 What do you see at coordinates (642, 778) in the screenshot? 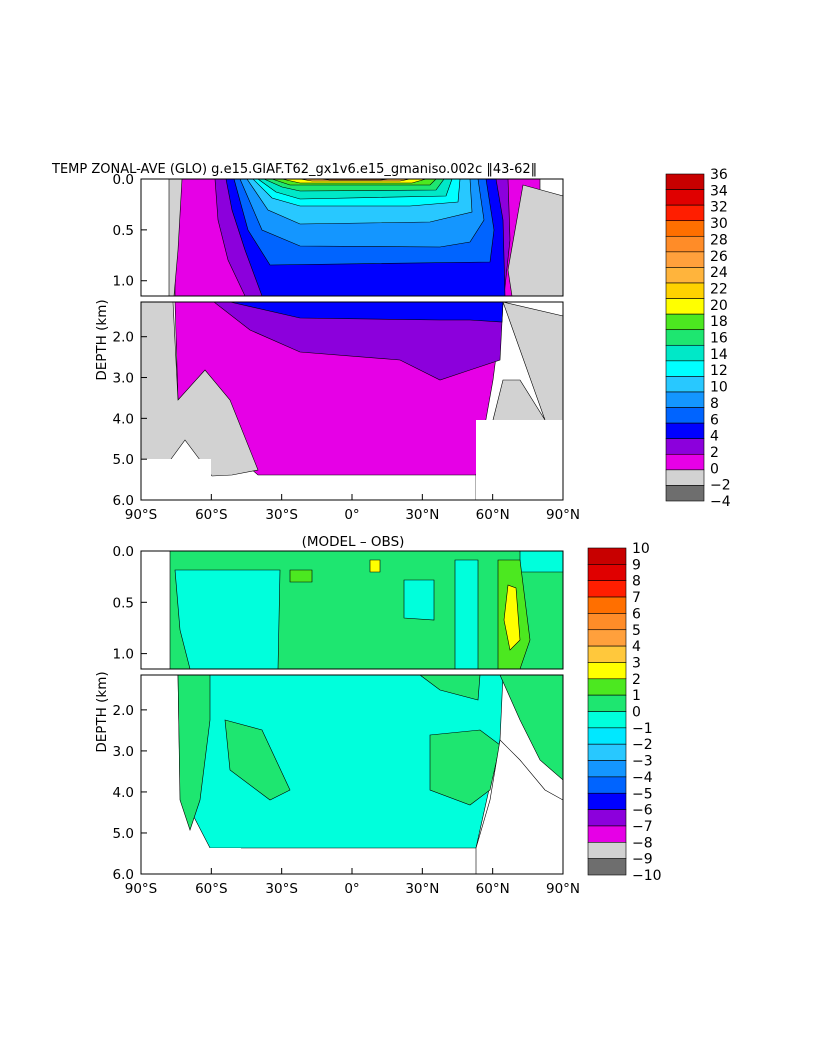
I see `colorbar-label: −4` at bounding box center [642, 778].